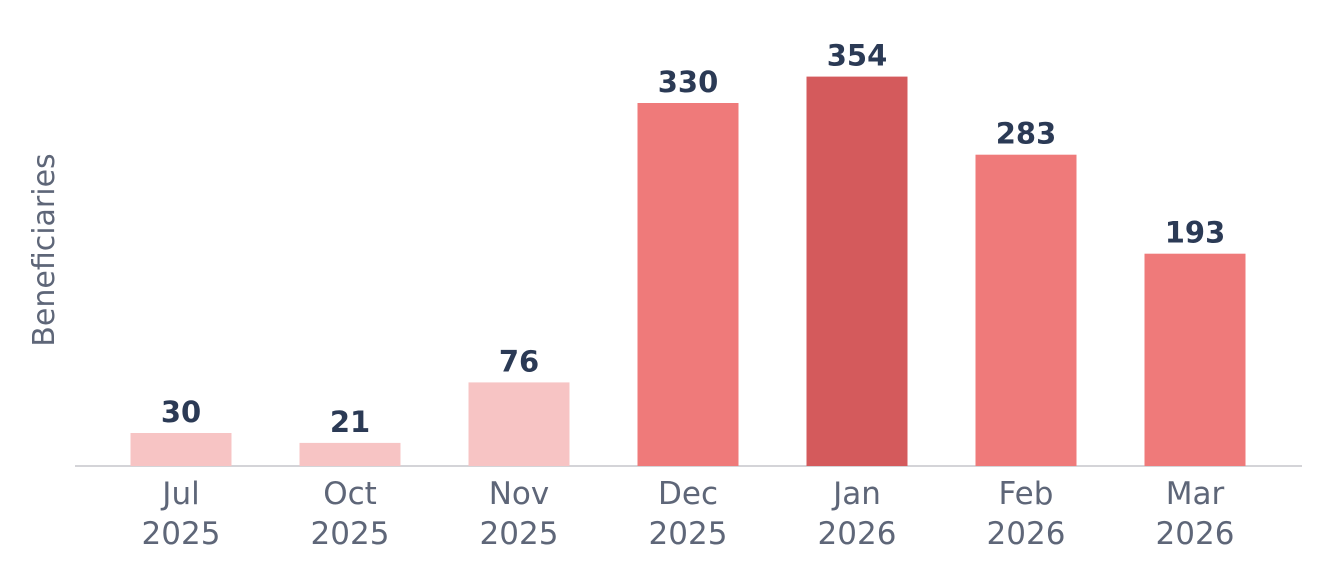 The width and height of the screenshot is (1328, 581). I want to click on x-tick-label: Mar, so click(1195, 494).